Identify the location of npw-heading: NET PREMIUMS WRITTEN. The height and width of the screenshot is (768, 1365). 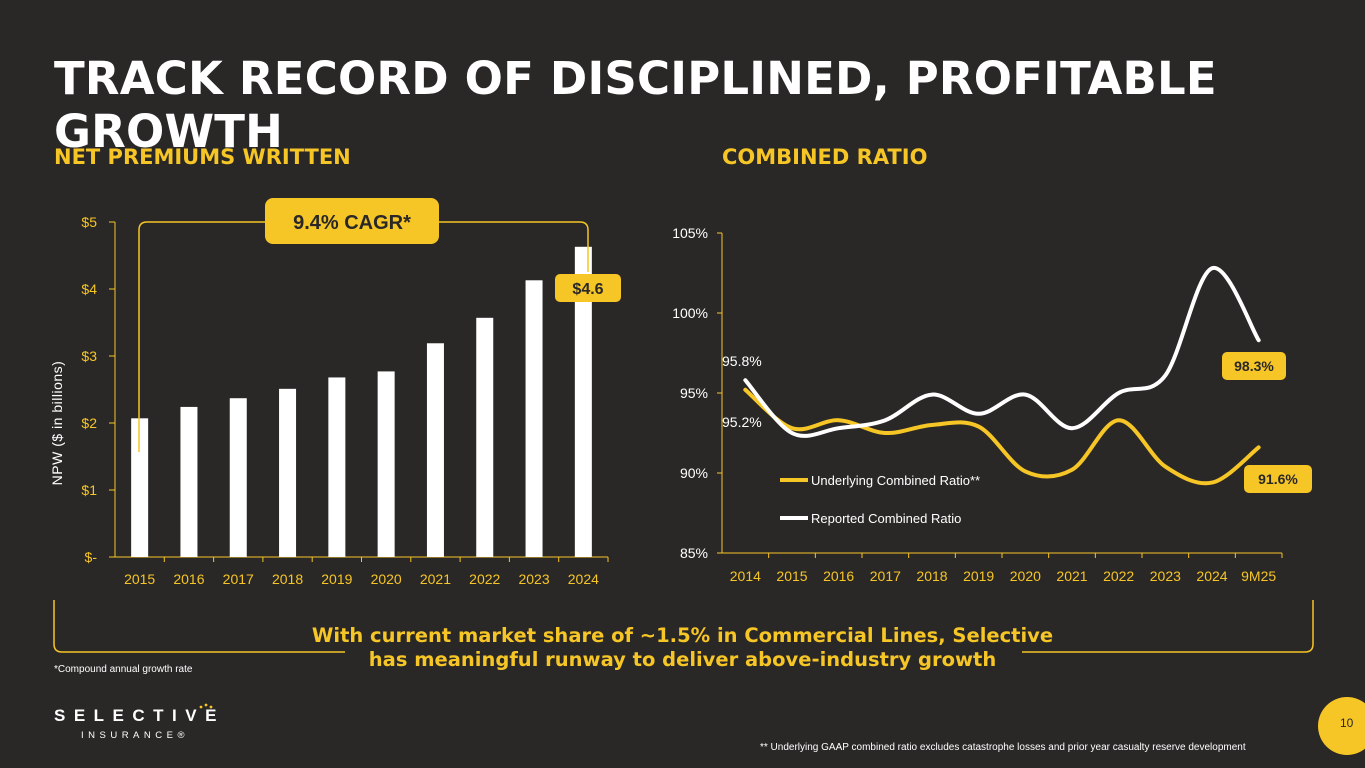
(202, 157).